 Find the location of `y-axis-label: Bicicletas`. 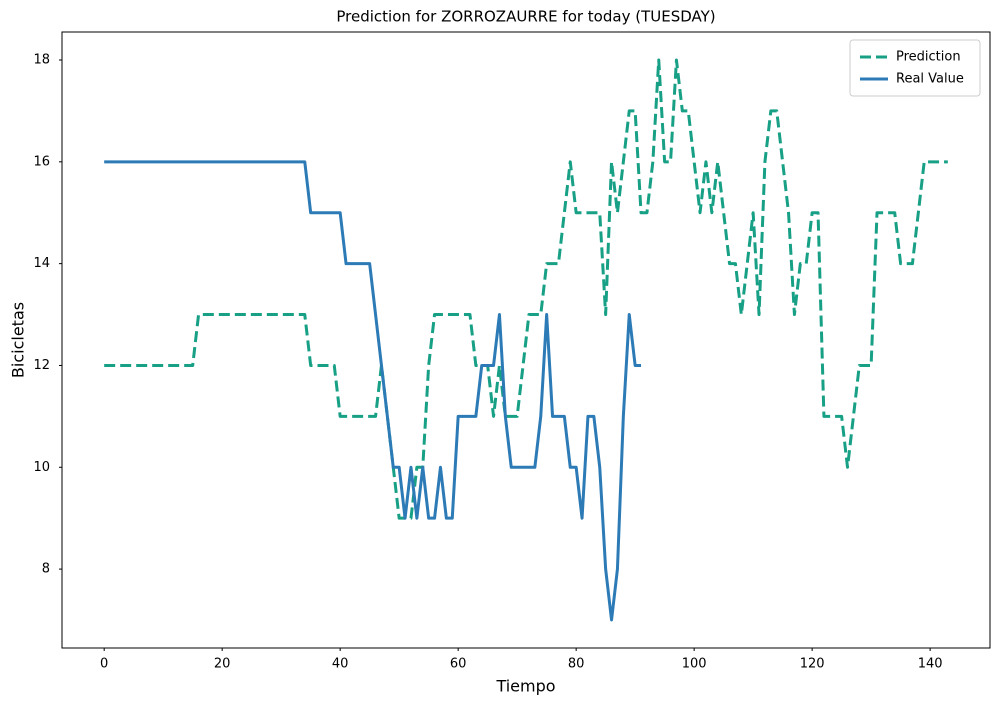

y-axis-label: Bicicletas is located at coordinates (18, 340).